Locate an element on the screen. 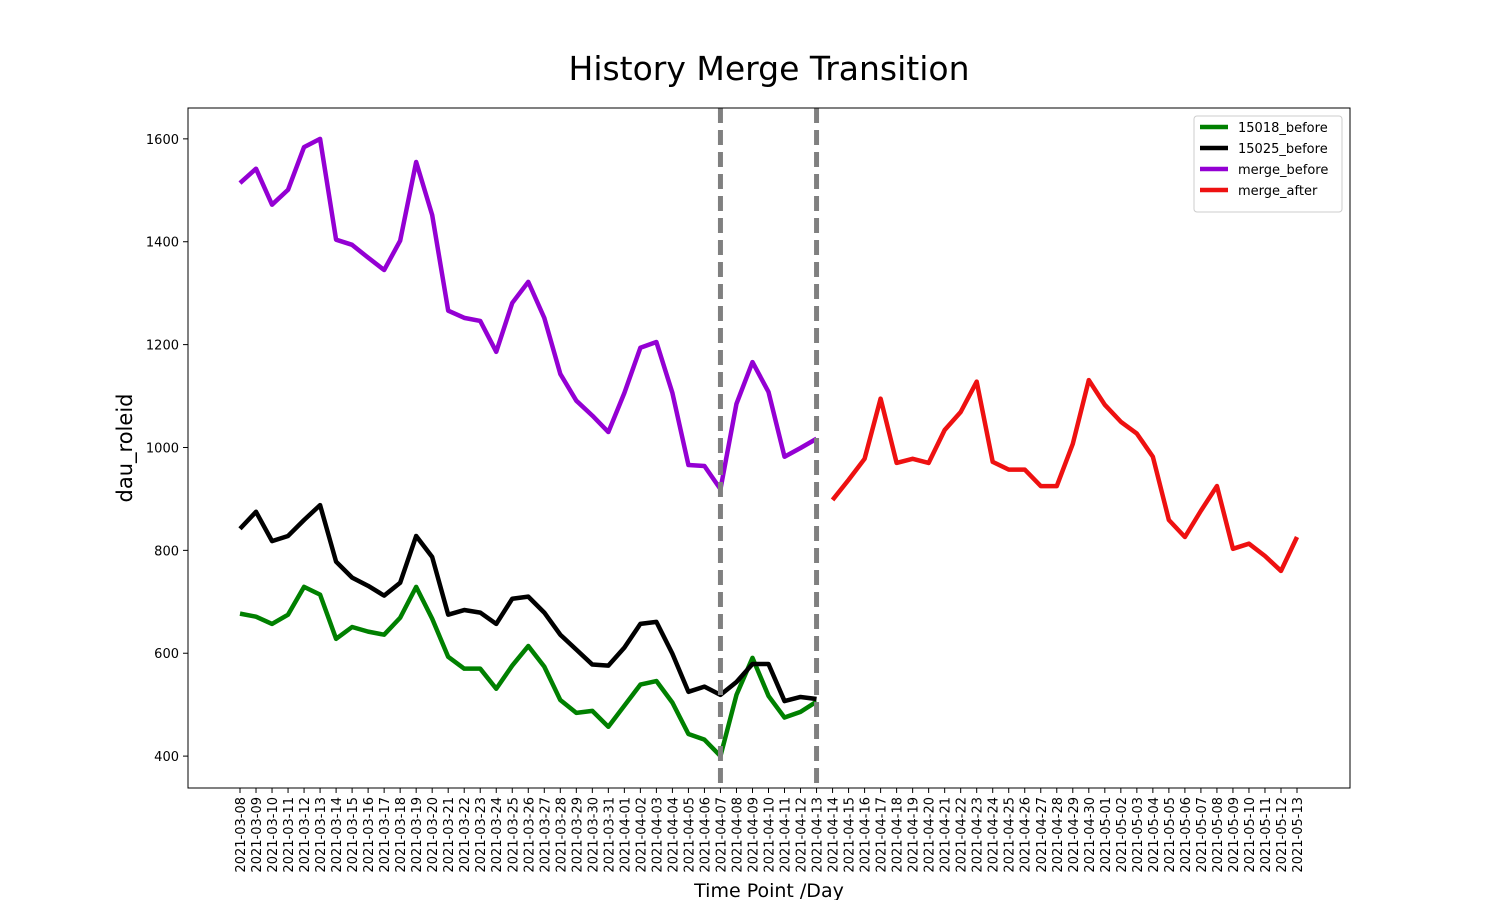  x-tick-label: 2021-05-02 is located at coordinates (1122, 835).